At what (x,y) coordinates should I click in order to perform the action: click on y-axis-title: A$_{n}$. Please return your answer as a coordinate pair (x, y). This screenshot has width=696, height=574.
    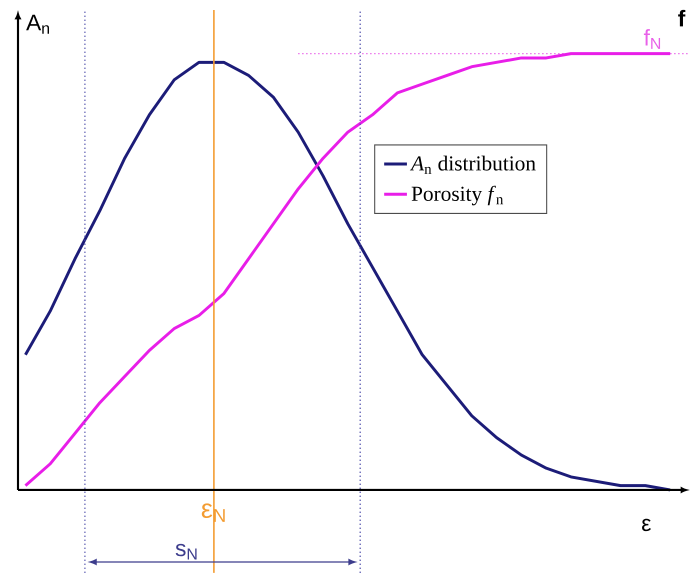
    Looking at the image, I should click on (37, 24).